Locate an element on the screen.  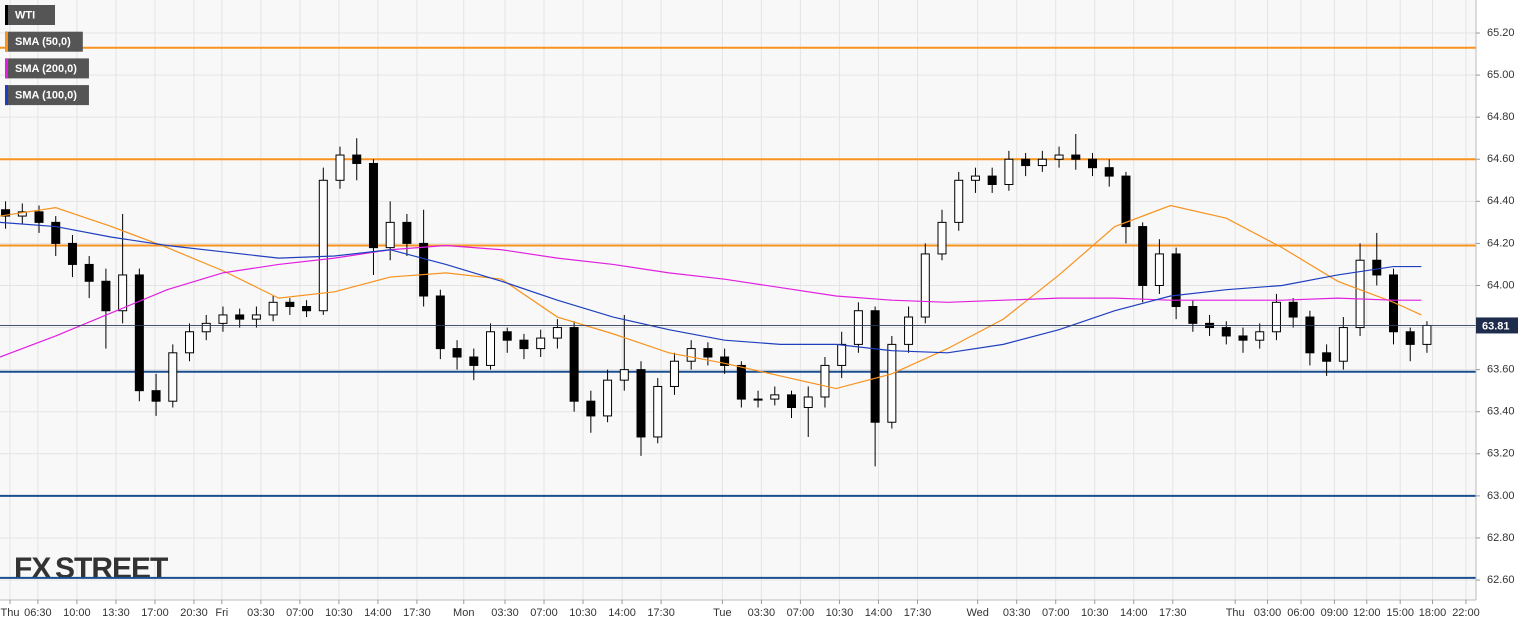
last-price-box is located at coordinates (1497, 325).